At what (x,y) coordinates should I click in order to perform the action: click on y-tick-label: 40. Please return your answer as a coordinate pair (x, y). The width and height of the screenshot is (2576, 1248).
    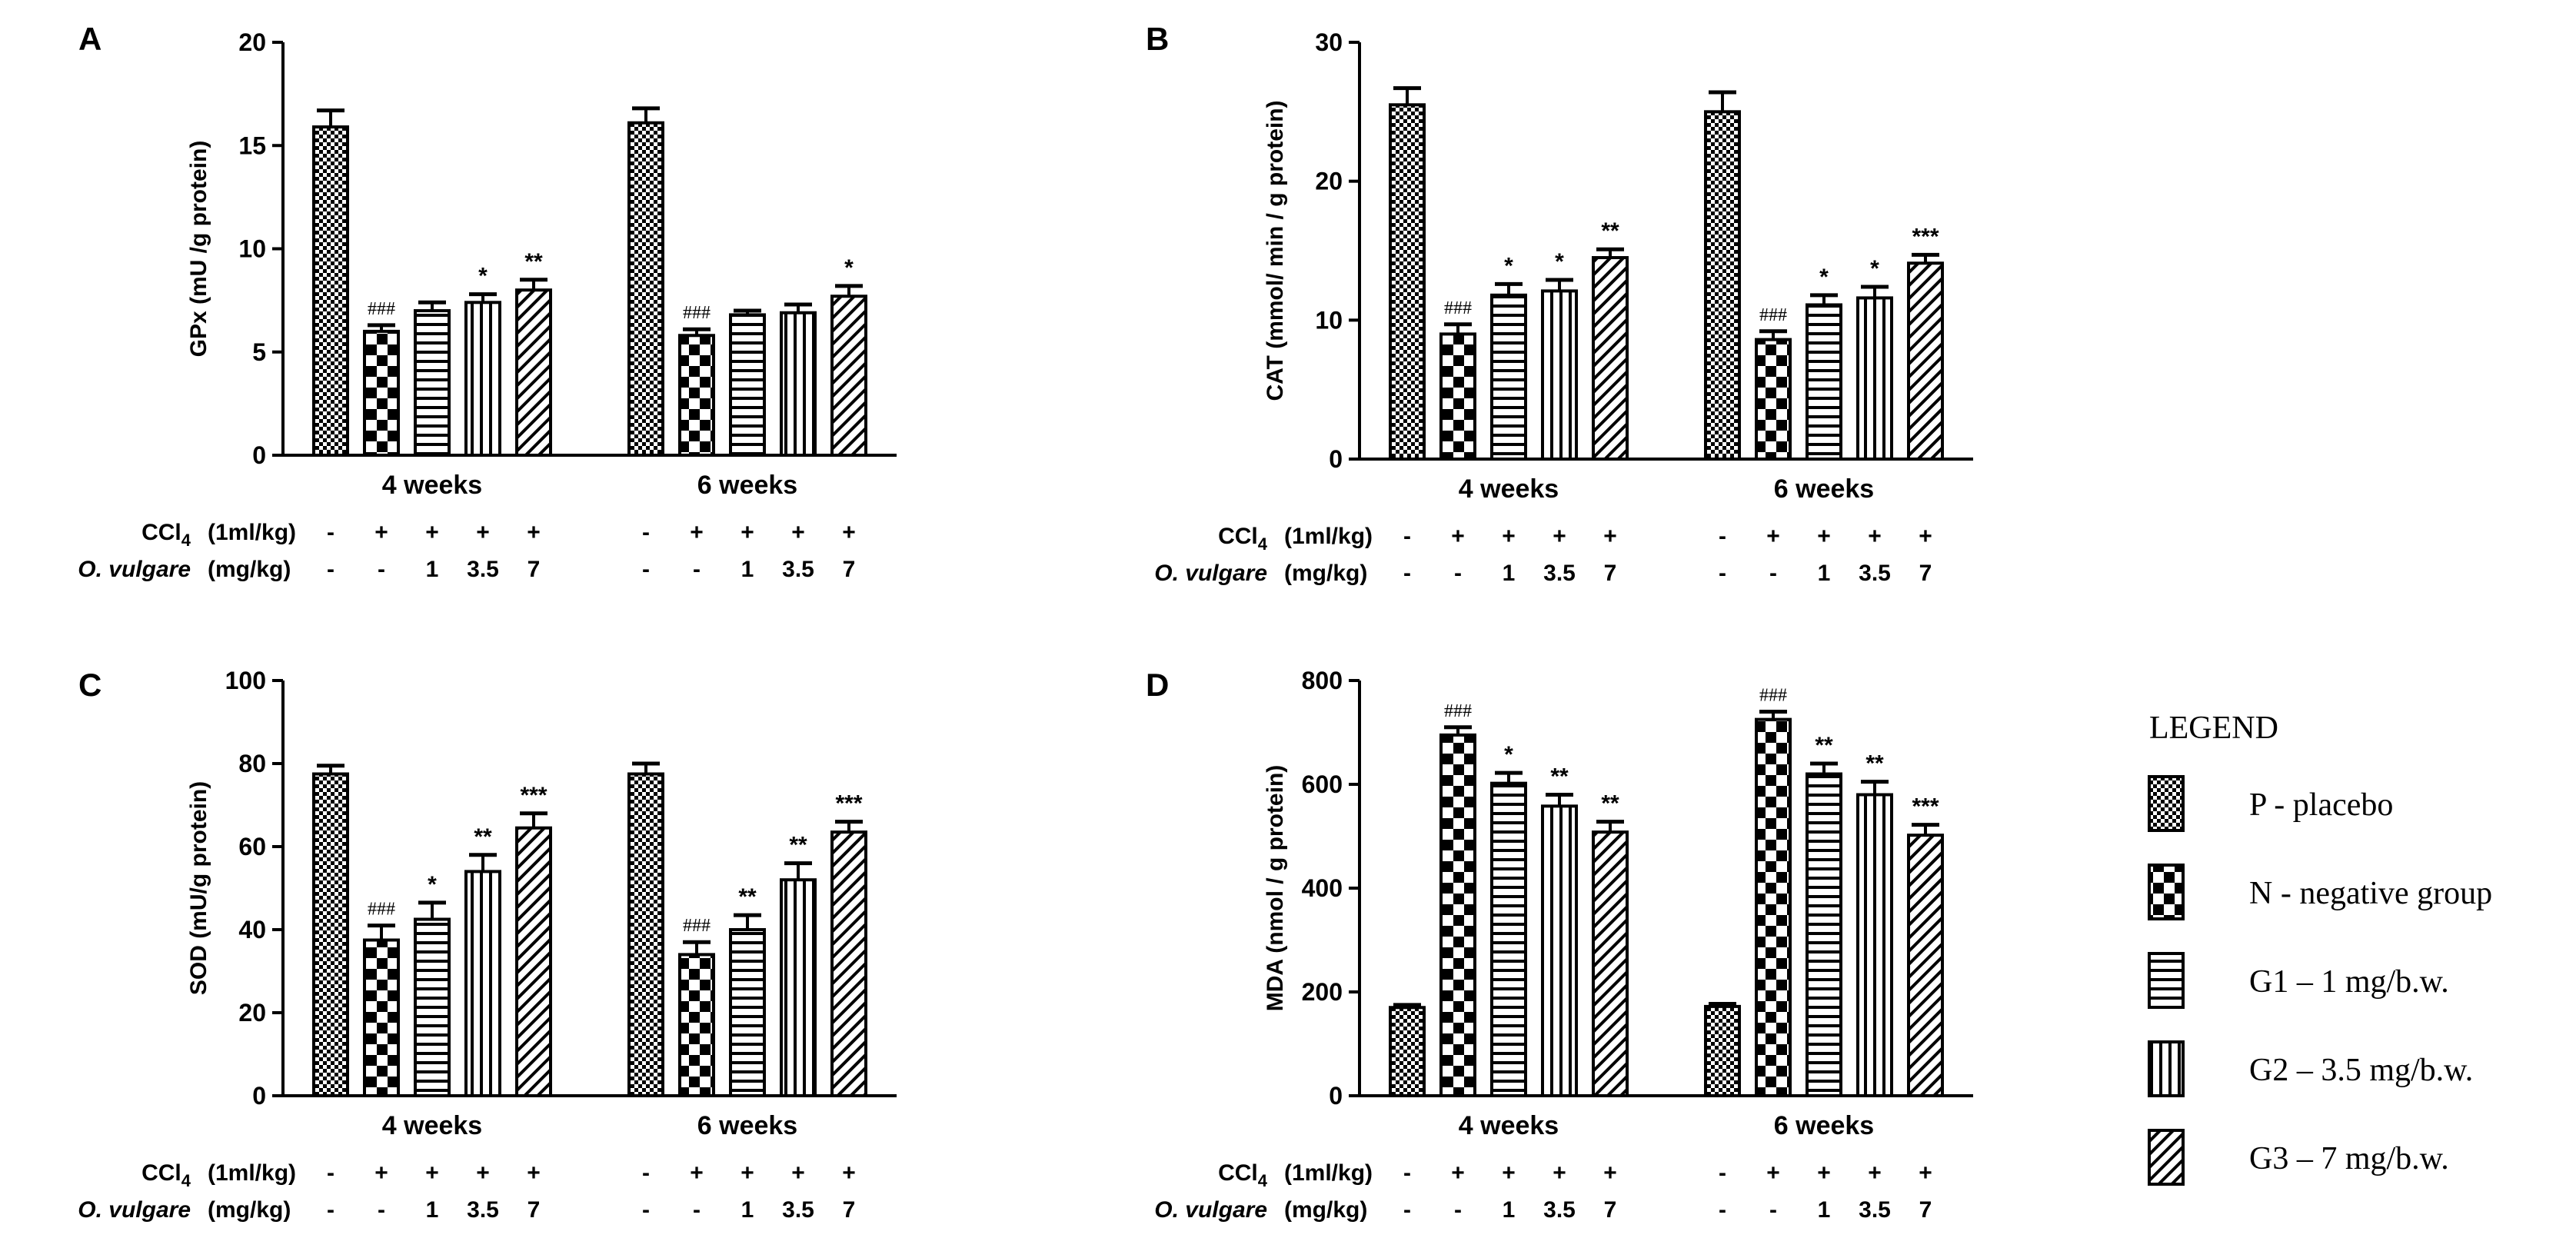
    Looking at the image, I should click on (252, 929).